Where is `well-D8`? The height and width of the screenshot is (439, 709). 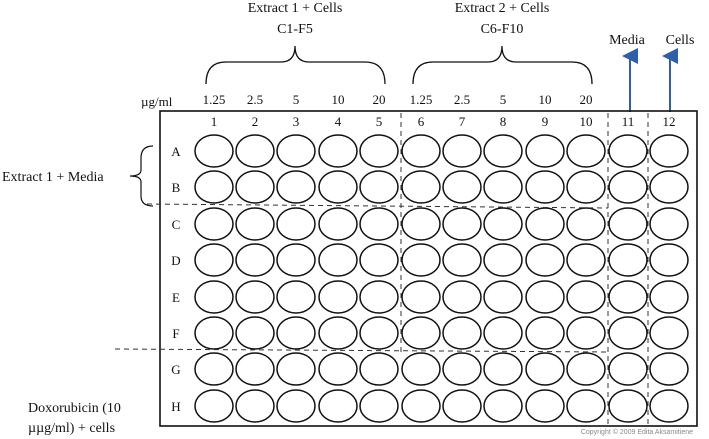
well-D8 is located at coordinates (503, 260).